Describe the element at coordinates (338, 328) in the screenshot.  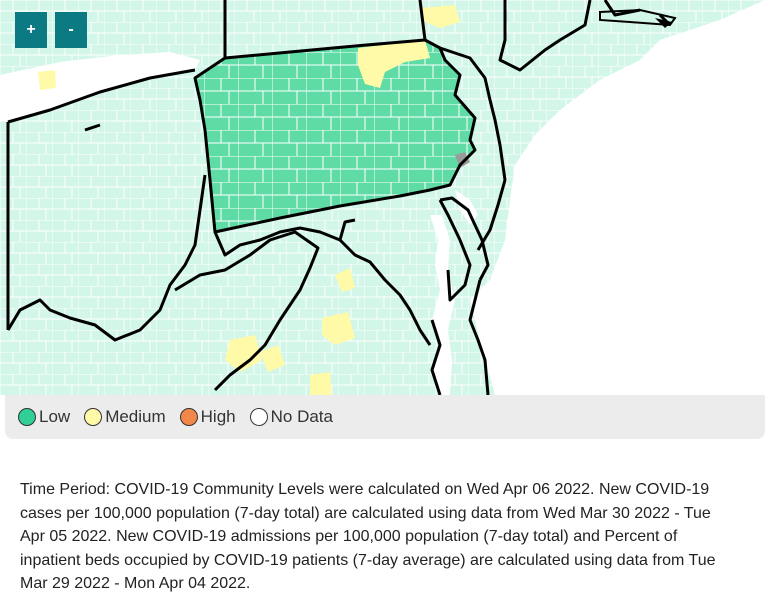
I see `medium-county-va` at that location.